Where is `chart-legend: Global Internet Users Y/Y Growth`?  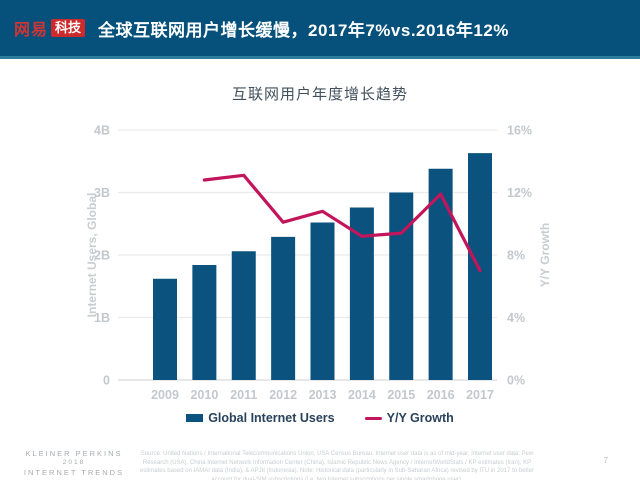
chart-legend: Global Internet Users Y/Y Growth is located at coordinates (320, 418).